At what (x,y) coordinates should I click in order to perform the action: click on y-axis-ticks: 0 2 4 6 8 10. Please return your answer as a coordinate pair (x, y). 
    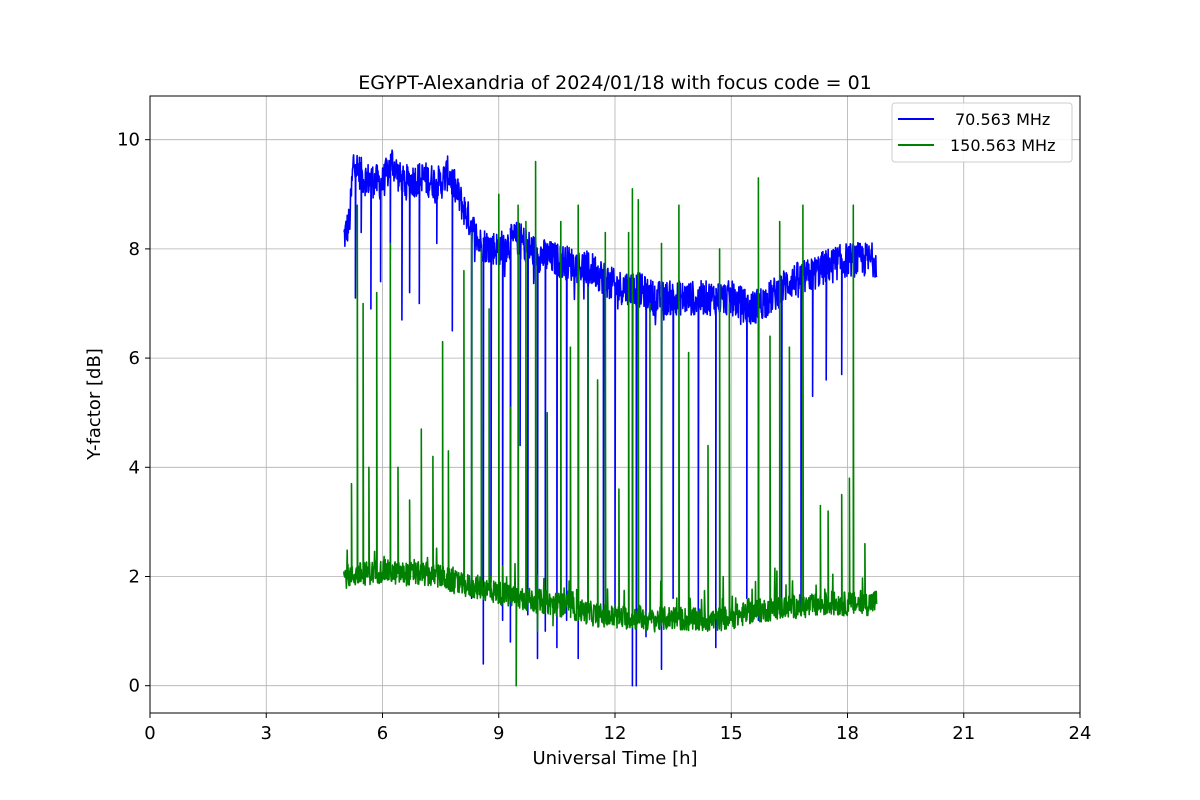
    Looking at the image, I should click on (133, 413).